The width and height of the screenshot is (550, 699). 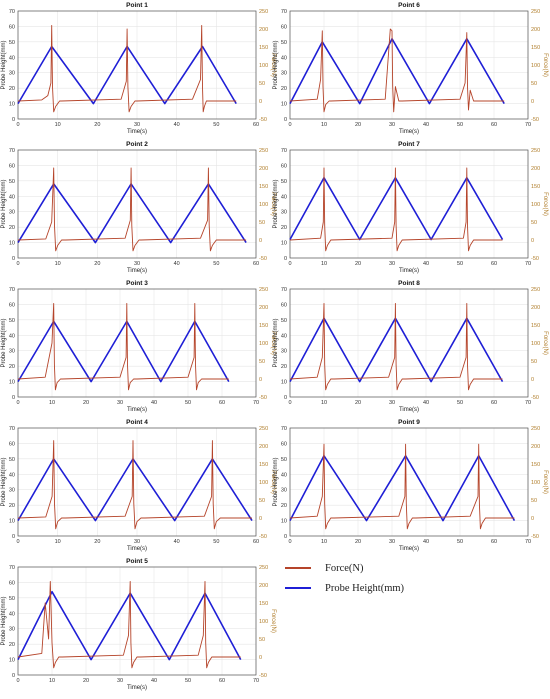 I want to click on y-left-tick-label: 70, so click(x=284, y=429).